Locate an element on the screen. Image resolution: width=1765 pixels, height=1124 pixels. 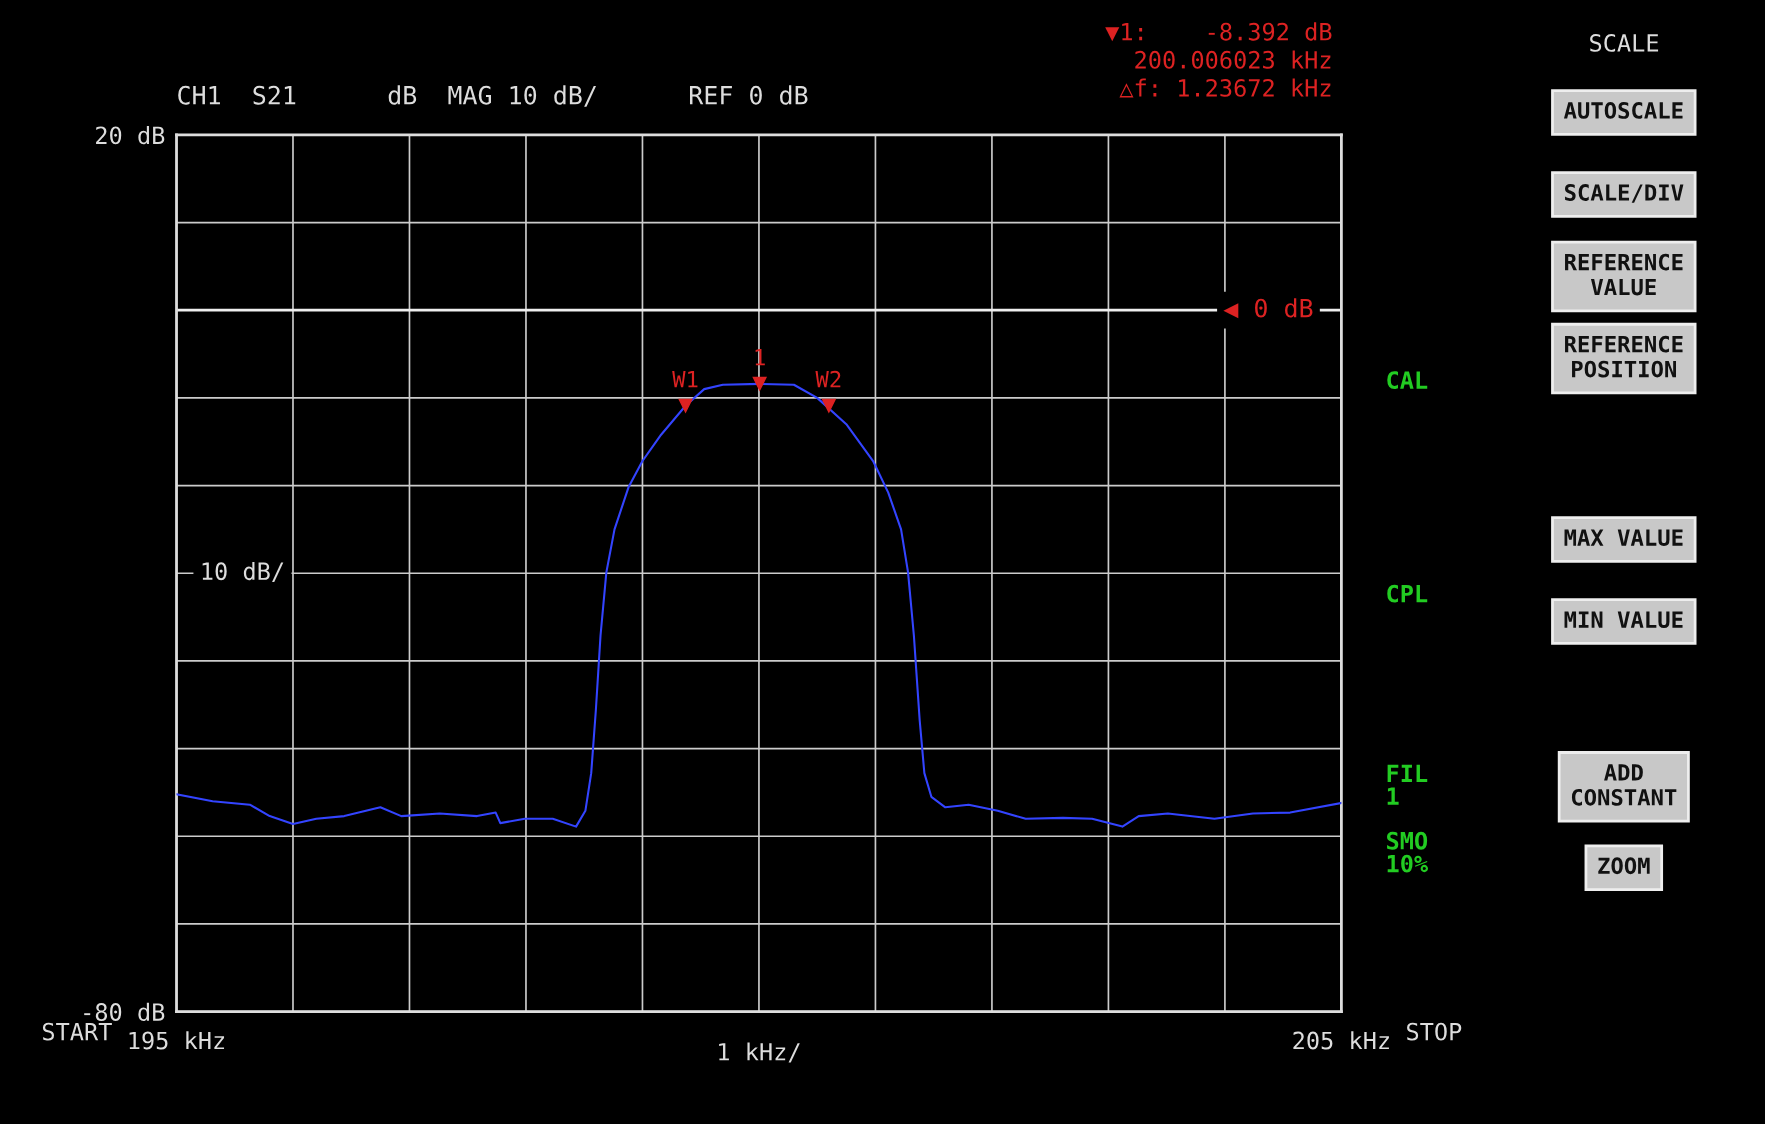
text: REFERENCE VALUE is located at coordinates (1624, 274).